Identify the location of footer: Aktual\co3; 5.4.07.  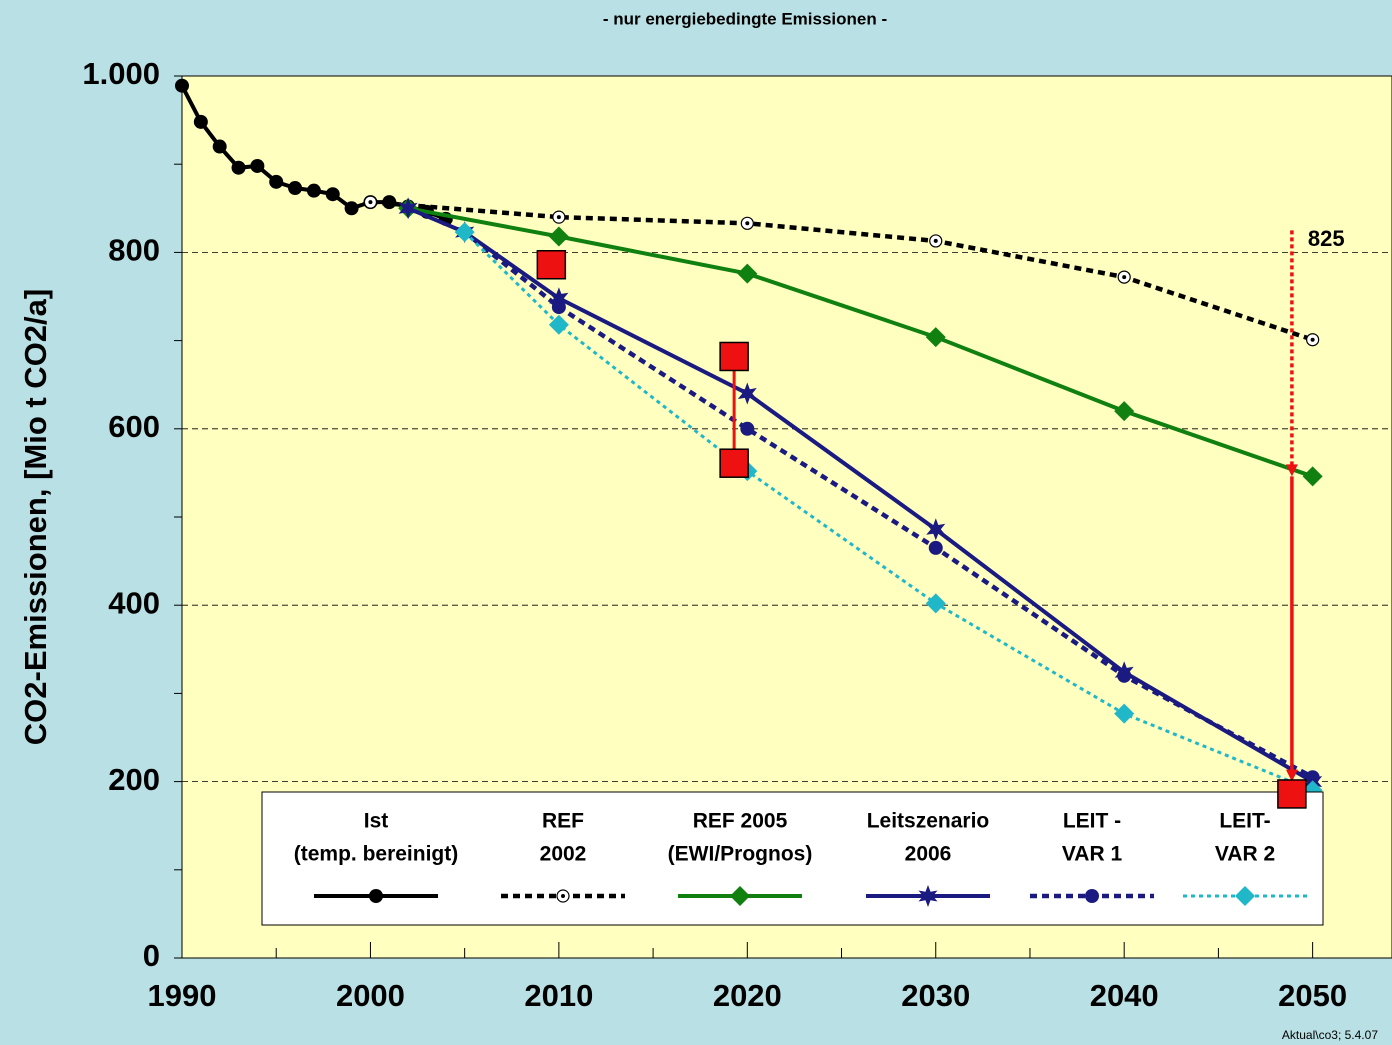
(1330, 1035).